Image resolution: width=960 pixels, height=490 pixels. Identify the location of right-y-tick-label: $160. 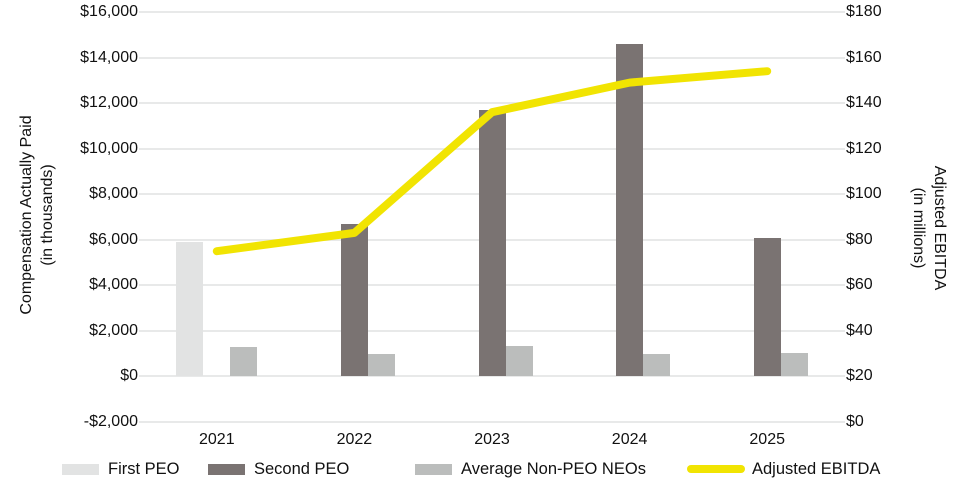
(864, 57).